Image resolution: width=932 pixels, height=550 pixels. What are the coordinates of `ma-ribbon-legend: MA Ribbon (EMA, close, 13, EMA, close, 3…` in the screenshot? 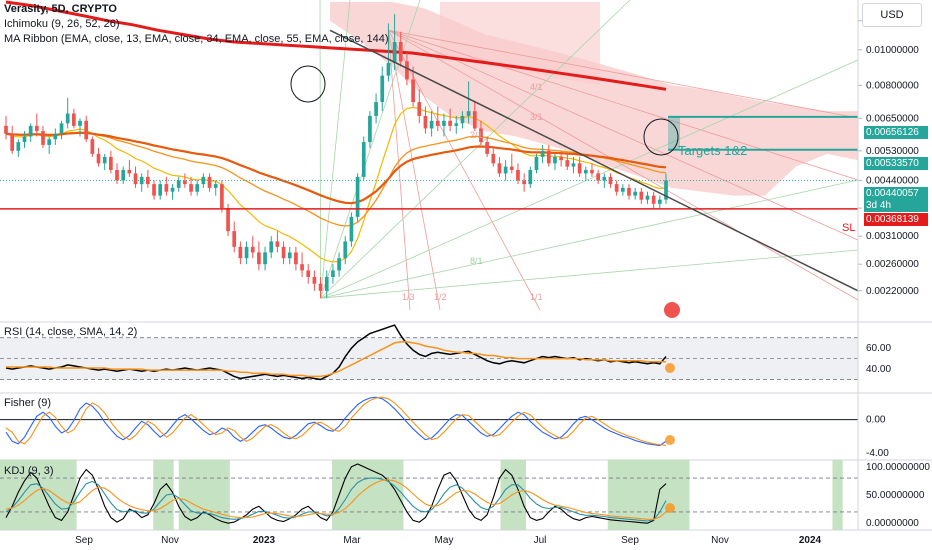 It's located at (196, 39).